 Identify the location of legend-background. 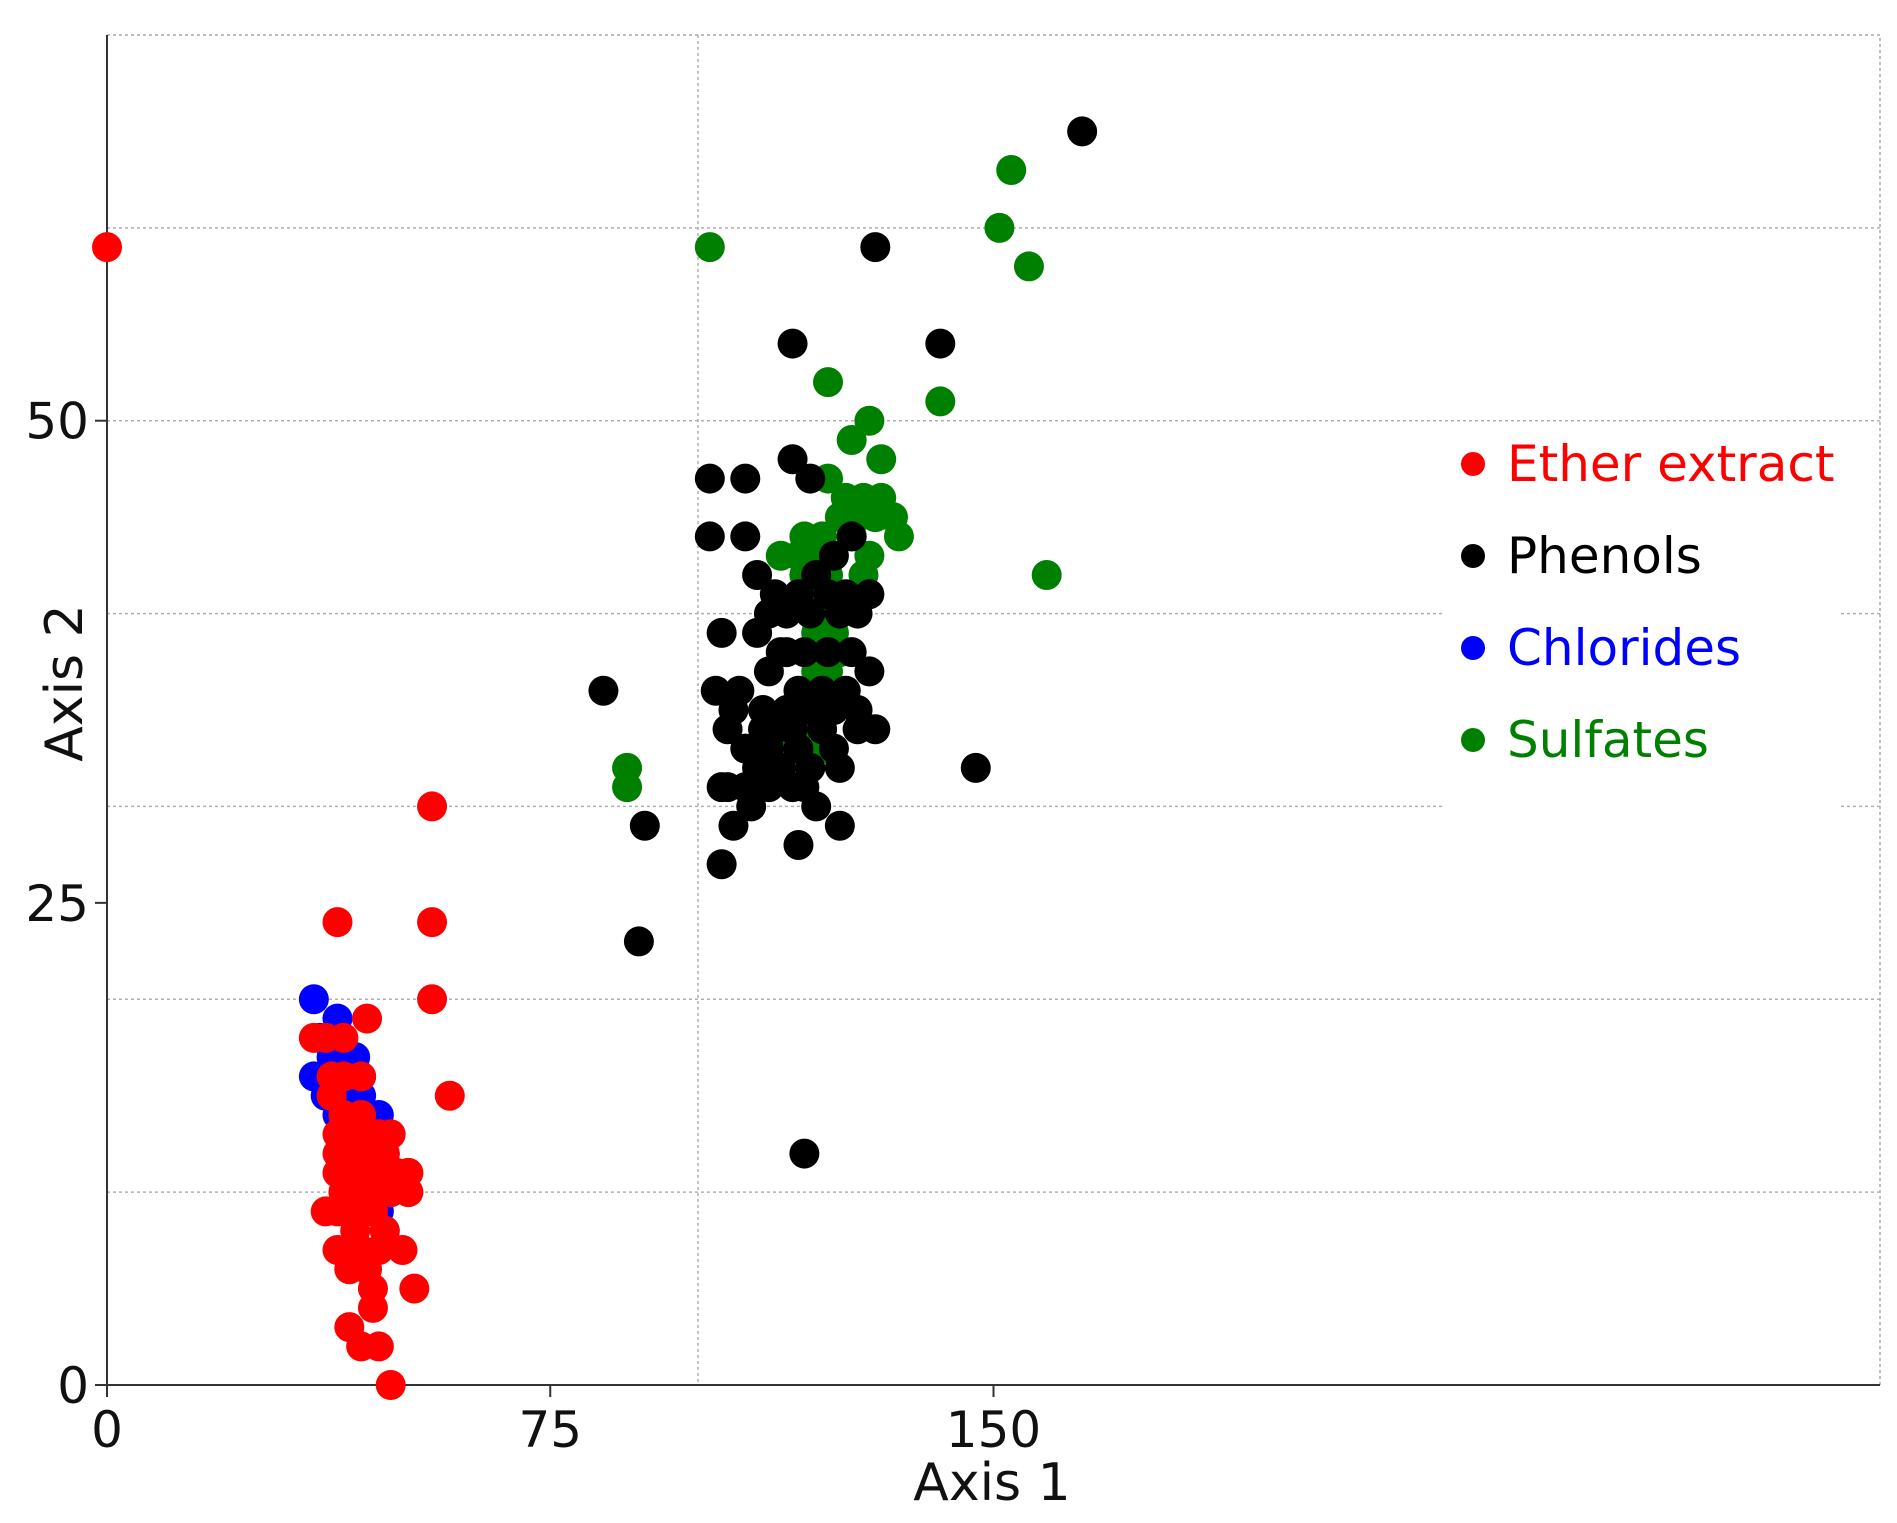
(1642, 620).